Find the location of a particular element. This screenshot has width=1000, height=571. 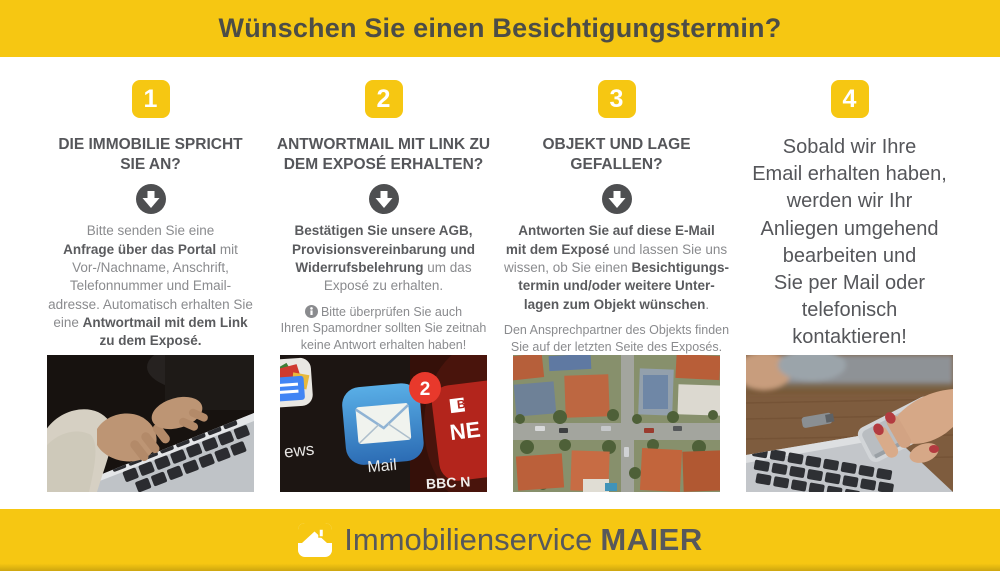

news-app-partial-label: ews is located at coordinates (299, 451).